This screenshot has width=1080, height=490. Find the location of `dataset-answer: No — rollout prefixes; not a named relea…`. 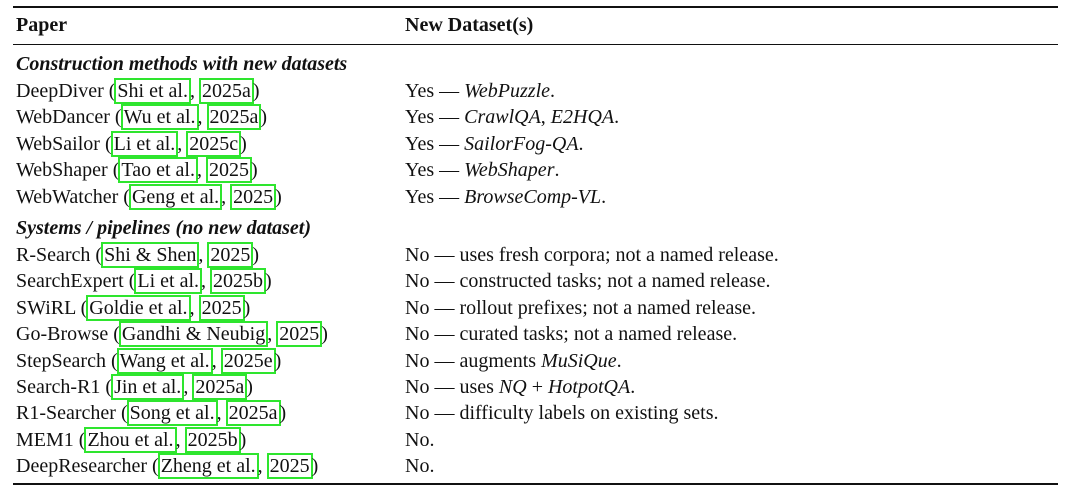

dataset-answer: No — rollout prefixes; not a named relea… is located at coordinates (580, 307).